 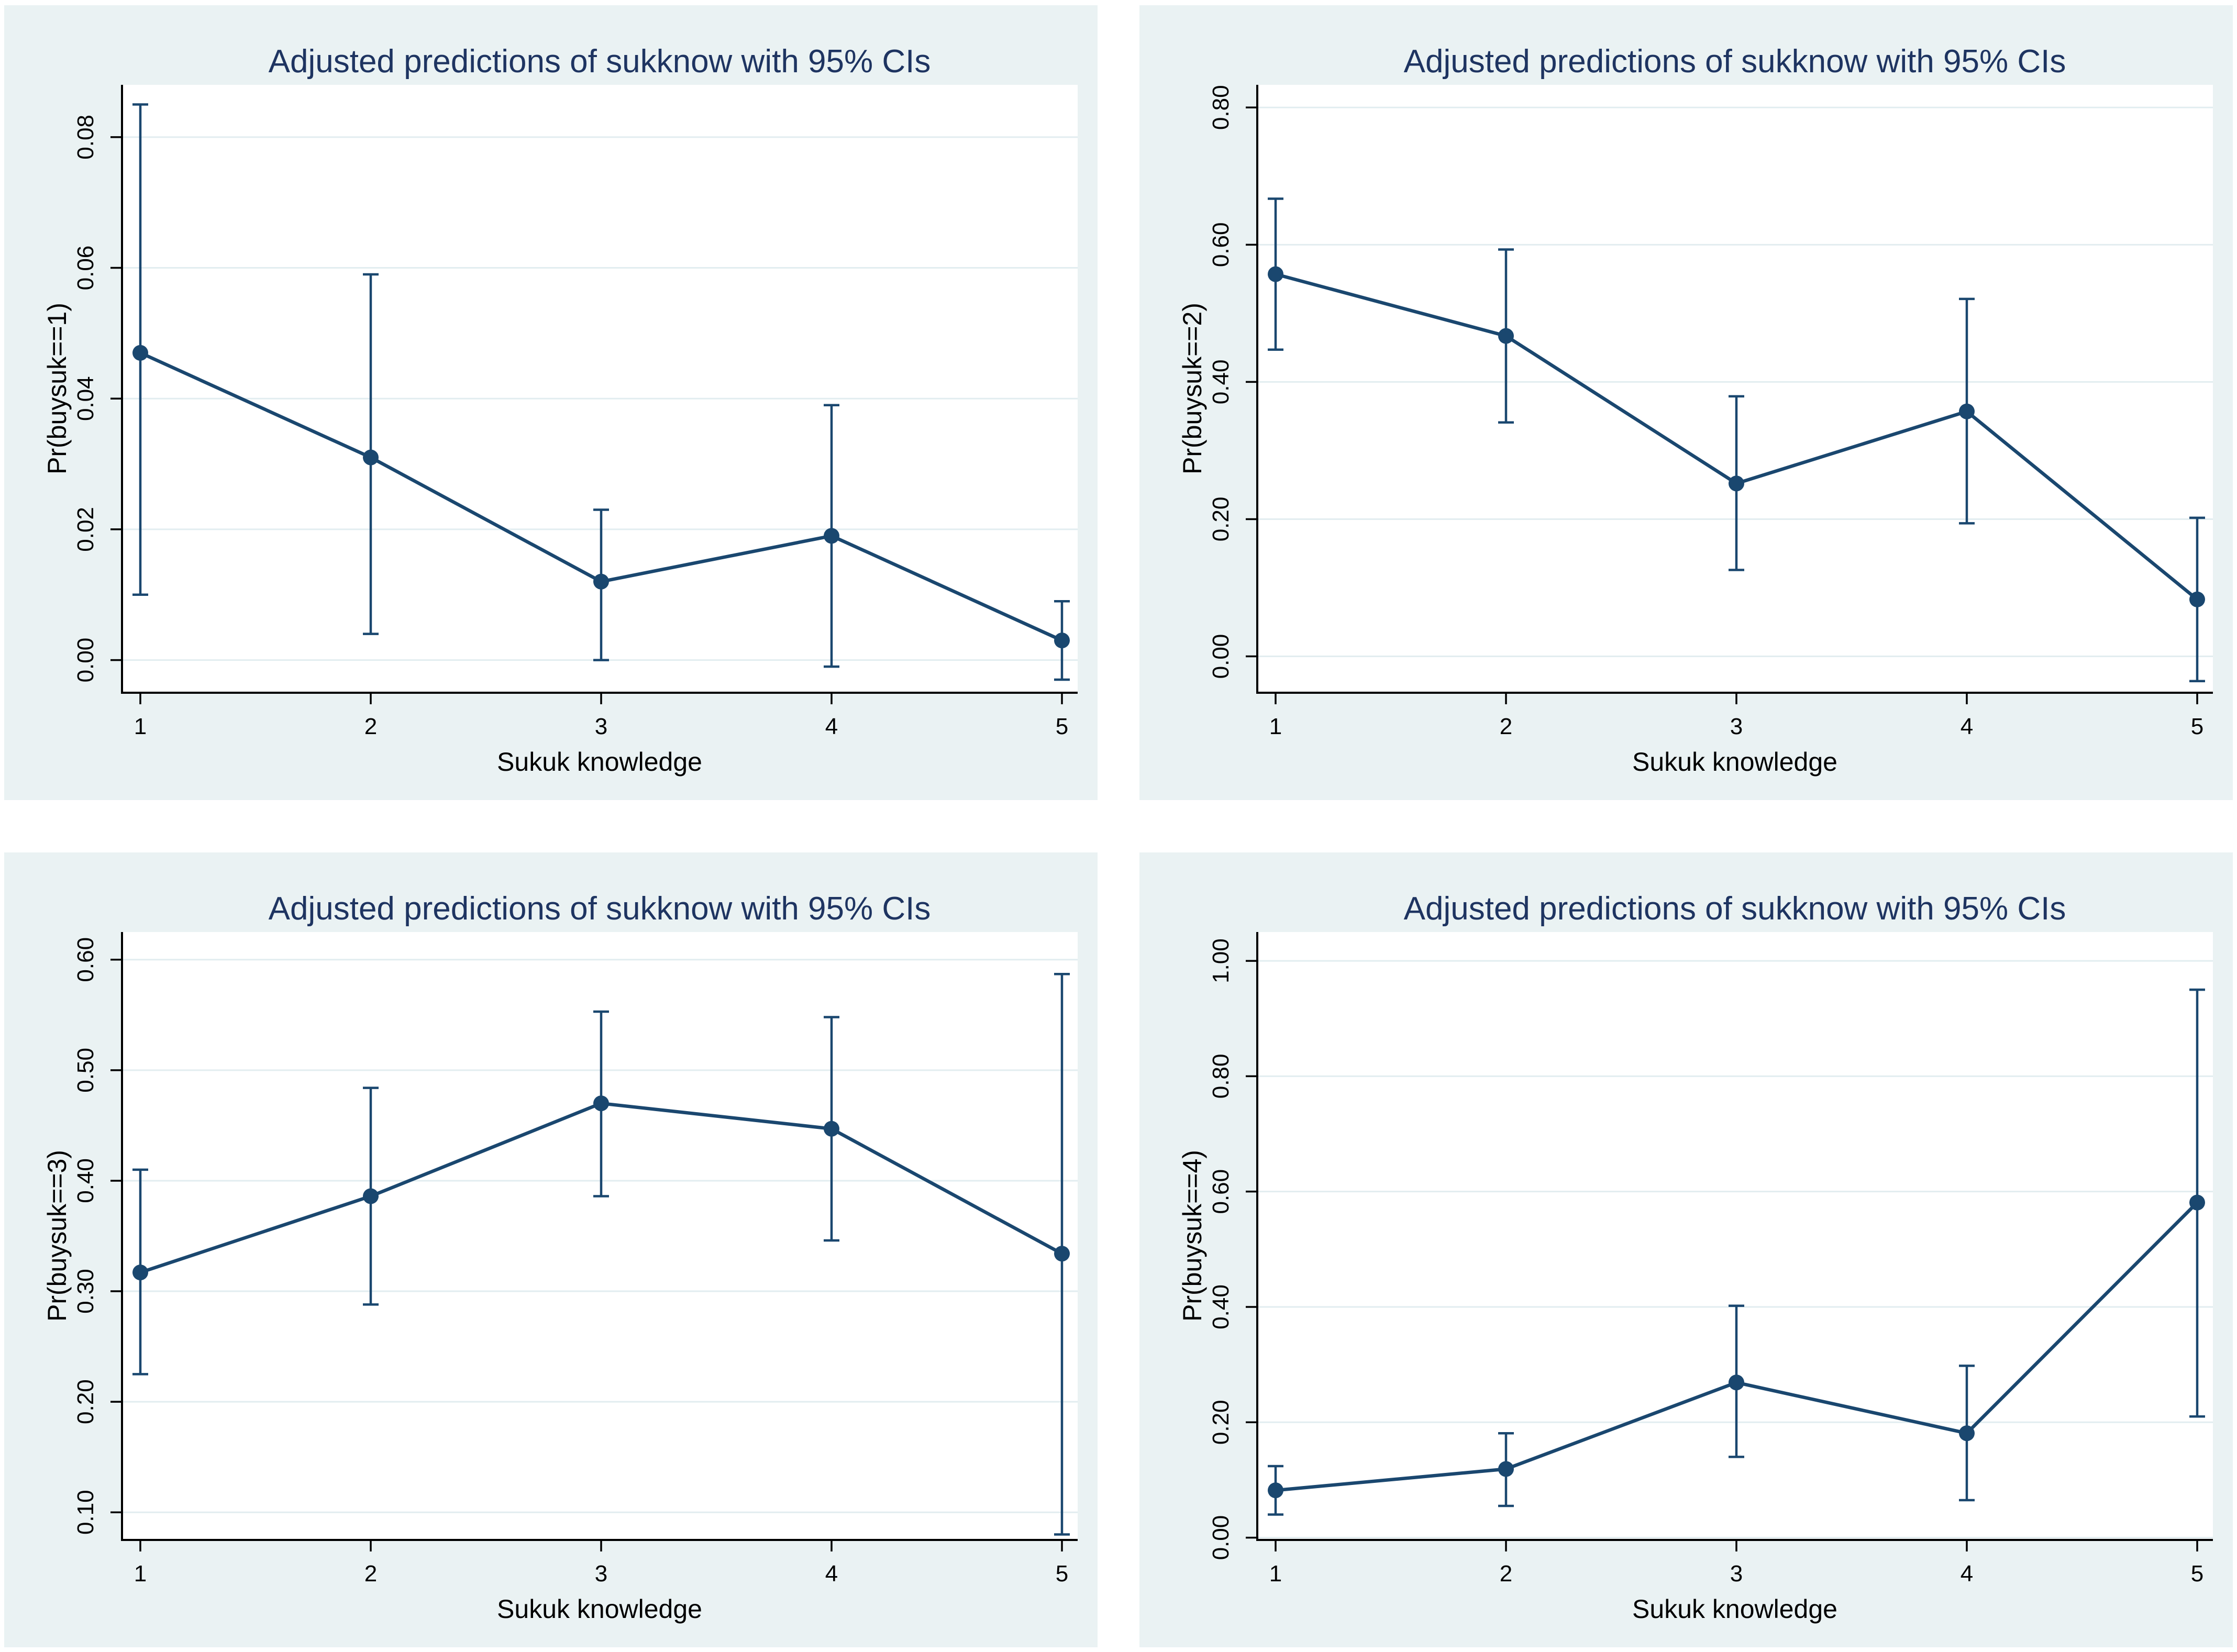 What do you see at coordinates (57, 388) in the screenshot?
I see `y-axis-title: Pr(buysuk==1)` at bounding box center [57, 388].